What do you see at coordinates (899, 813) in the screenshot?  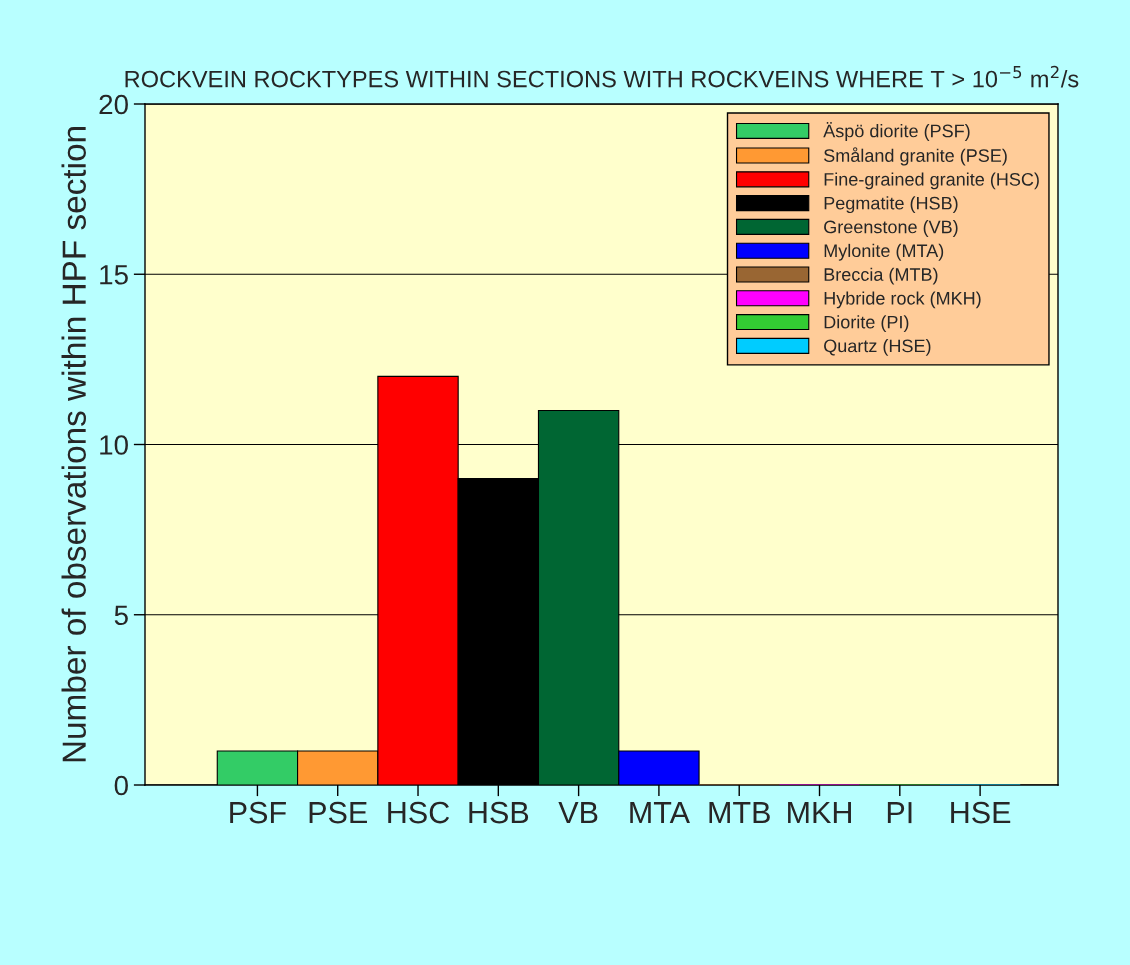 I see `x-tick-label: PI` at bounding box center [899, 813].